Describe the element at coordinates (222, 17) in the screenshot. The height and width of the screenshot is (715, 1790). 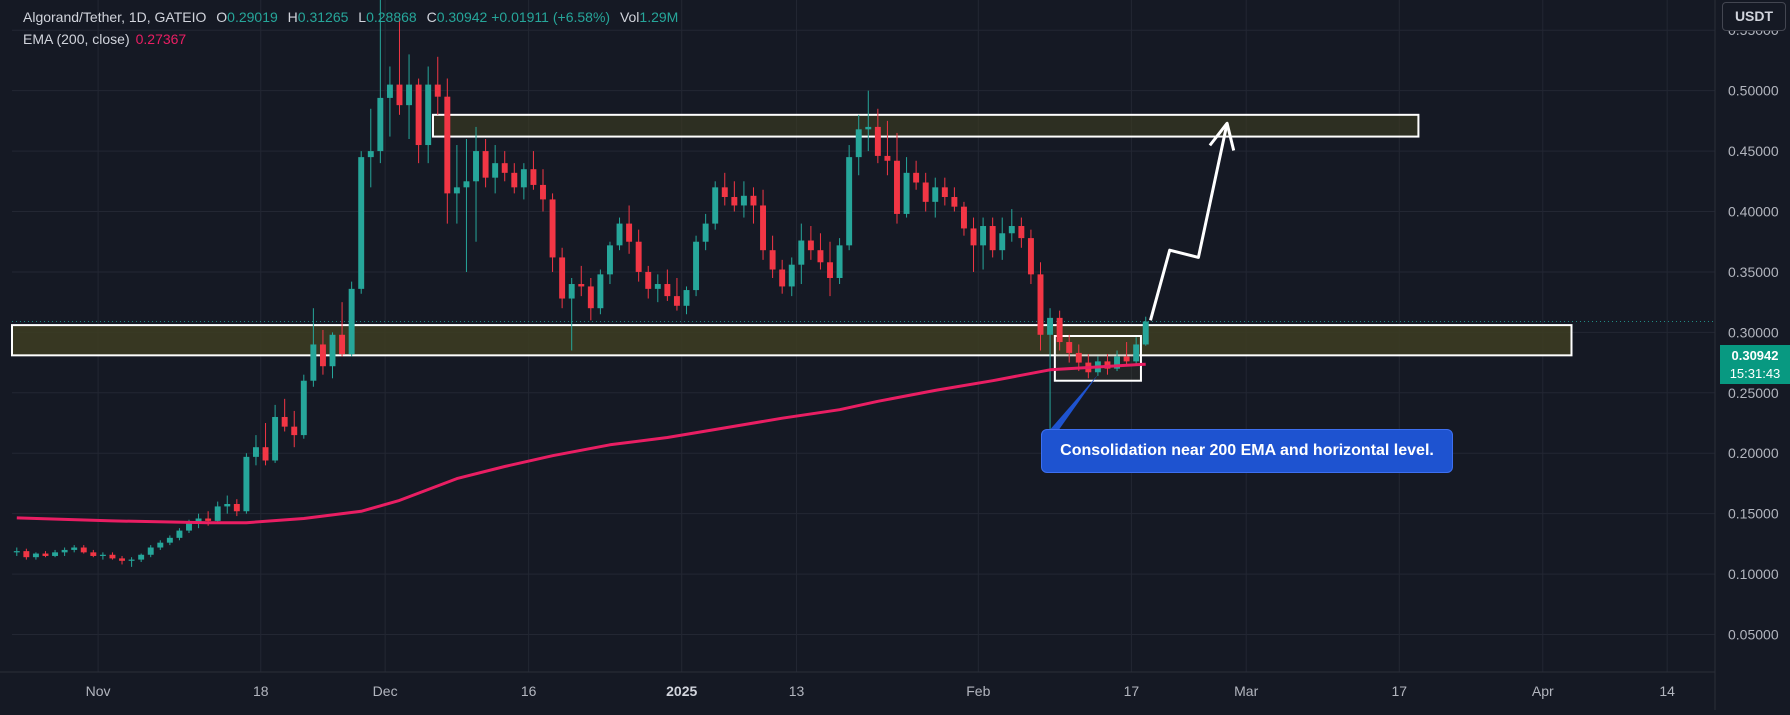
I see `open-label: O` at that location.